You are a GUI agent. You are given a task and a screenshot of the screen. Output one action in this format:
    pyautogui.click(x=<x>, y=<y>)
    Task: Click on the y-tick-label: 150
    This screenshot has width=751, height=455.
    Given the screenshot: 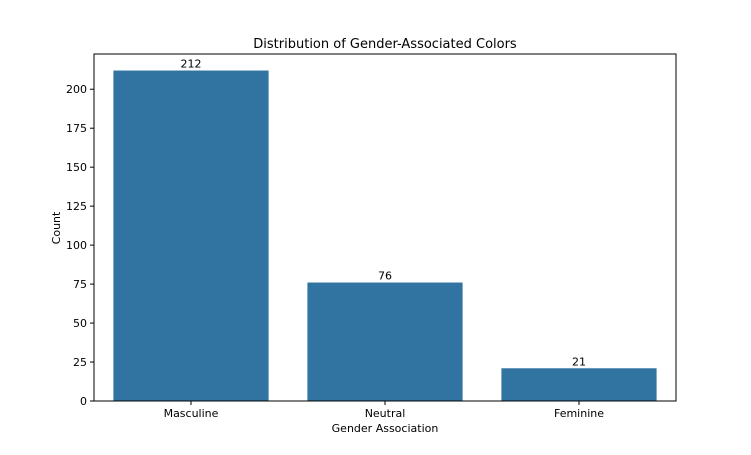 What is the action you would take?
    pyautogui.click(x=76, y=167)
    